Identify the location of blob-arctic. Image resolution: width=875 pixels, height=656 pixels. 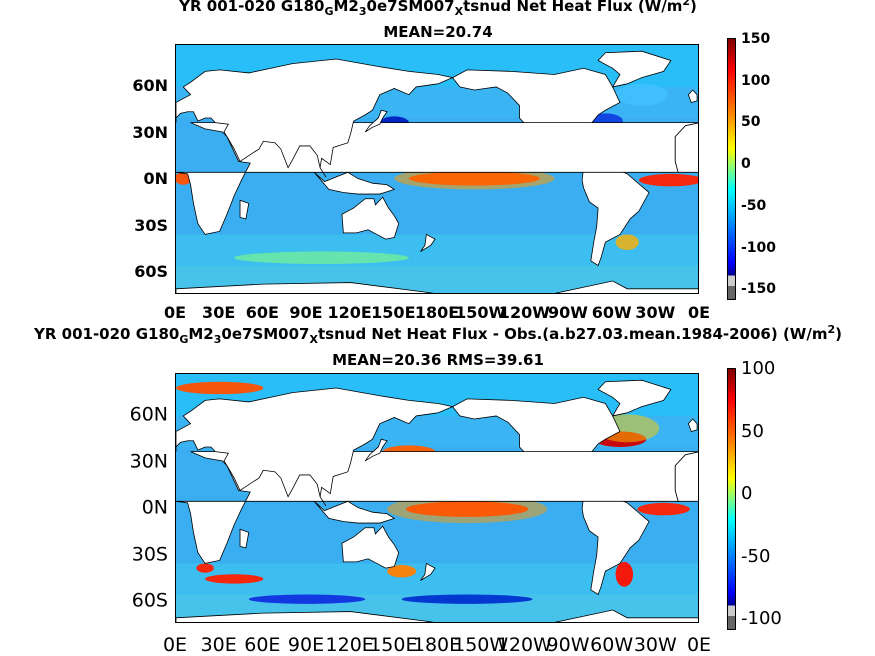
(220, 388).